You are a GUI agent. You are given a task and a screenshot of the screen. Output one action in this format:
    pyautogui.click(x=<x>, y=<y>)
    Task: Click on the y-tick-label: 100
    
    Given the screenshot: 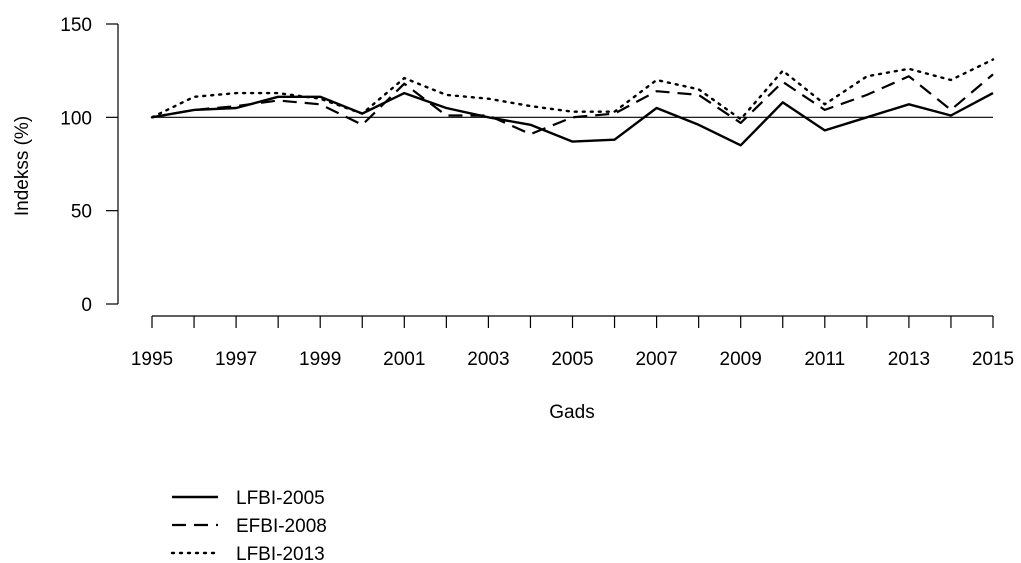 What is the action you would take?
    pyautogui.click(x=76, y=118)
    